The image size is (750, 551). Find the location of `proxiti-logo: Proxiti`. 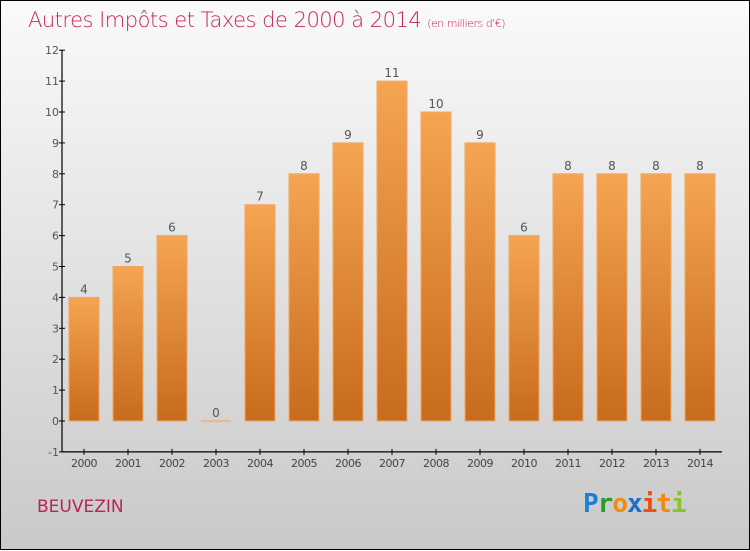

proxiti-logo: Proxiti is located at coordinates (635, 504).